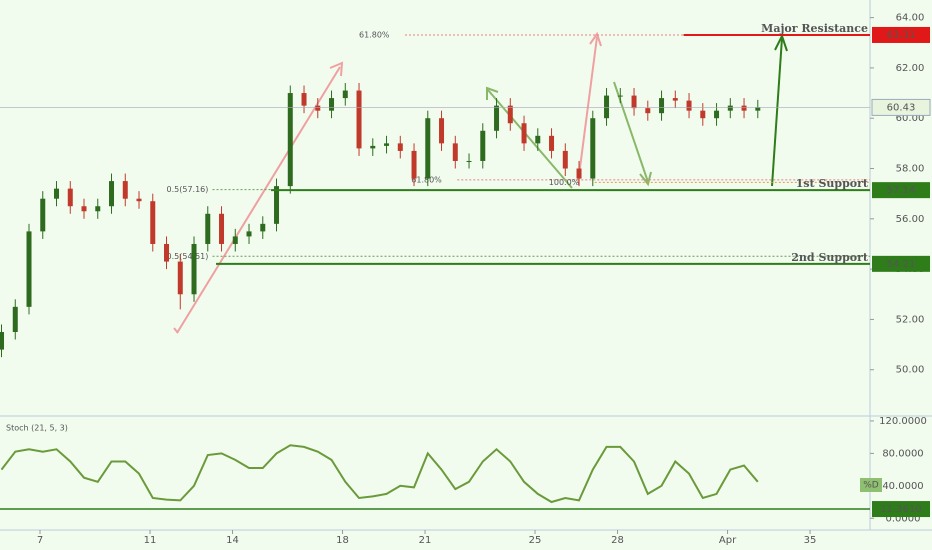  I want to click on level-value: 63.31, so click(901, 35).